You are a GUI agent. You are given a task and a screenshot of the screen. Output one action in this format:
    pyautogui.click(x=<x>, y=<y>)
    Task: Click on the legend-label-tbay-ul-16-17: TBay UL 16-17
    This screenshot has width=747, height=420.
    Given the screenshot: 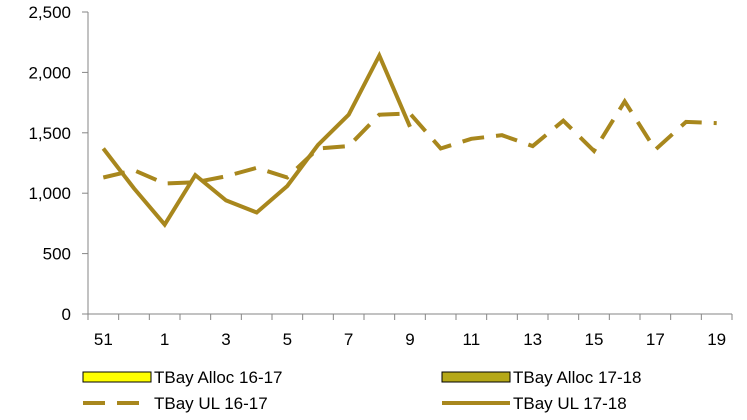 What is the action you would take?
    pyautogui.click(x=211, y=403)
    